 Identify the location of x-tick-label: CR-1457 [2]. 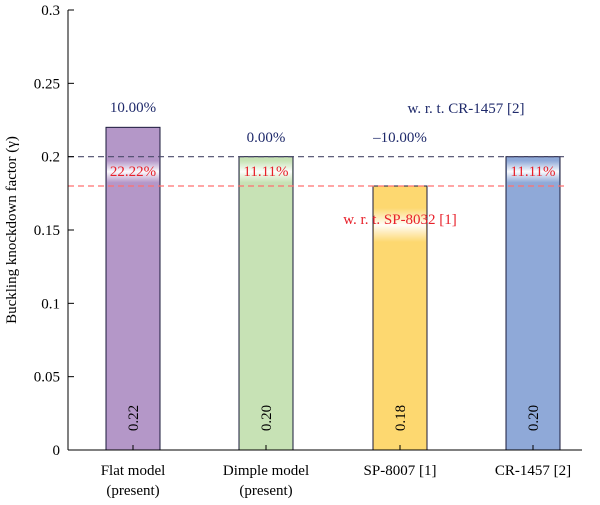
(533, 471).